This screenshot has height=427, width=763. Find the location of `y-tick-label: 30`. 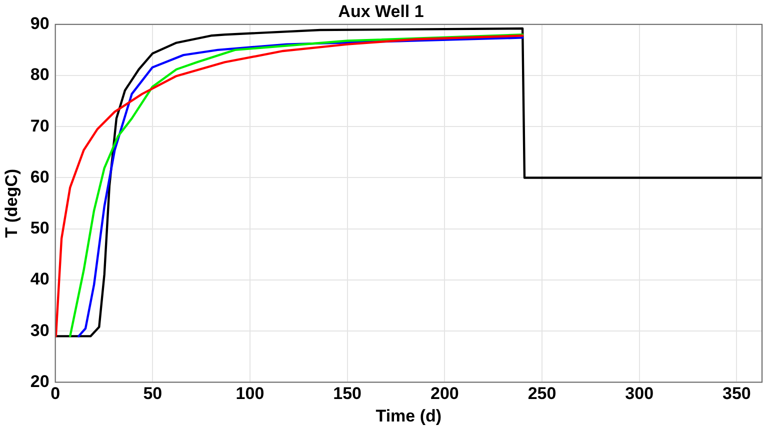

y-tick-label: 30 is located at coordinates (40, 330).